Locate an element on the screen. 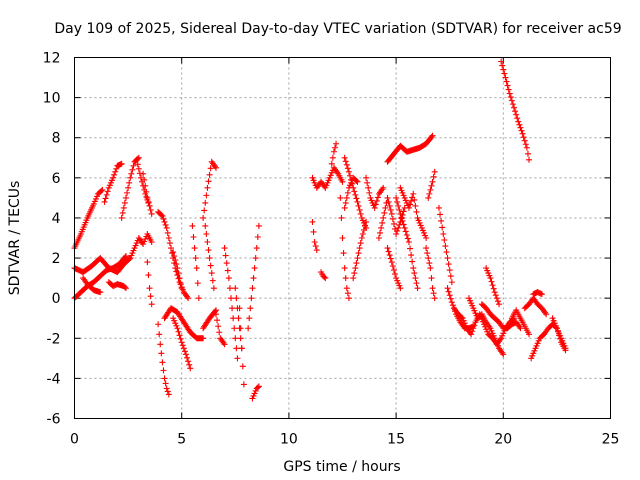  y-tick-label: -6 is located at coordinates (54, 420).